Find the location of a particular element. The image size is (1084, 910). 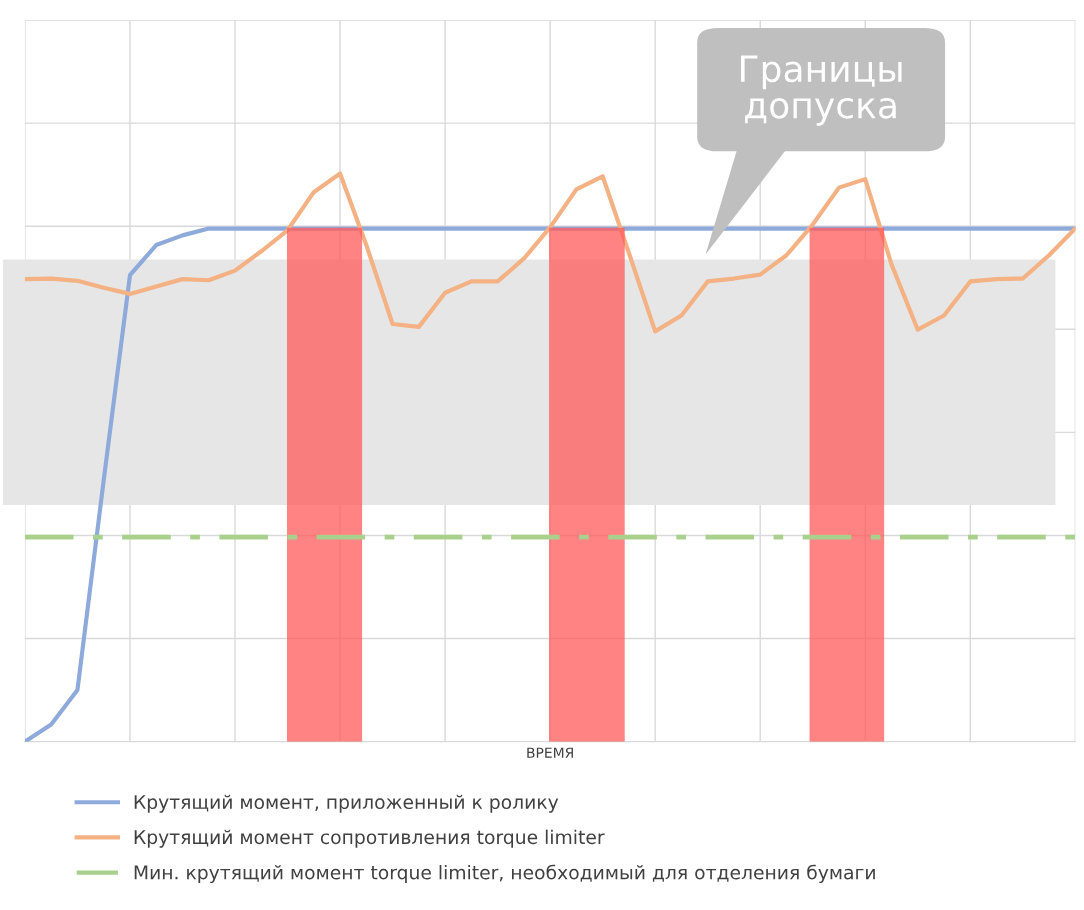

legend-label: Крутящий момент сопротивления torque limiter is located at coordinates (369, 838).